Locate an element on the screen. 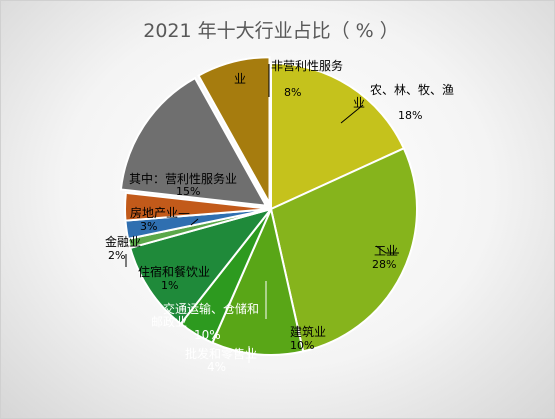 This screenshot has height=419, width=555. pct-retail: 4% is located at coordinates (216, 367).